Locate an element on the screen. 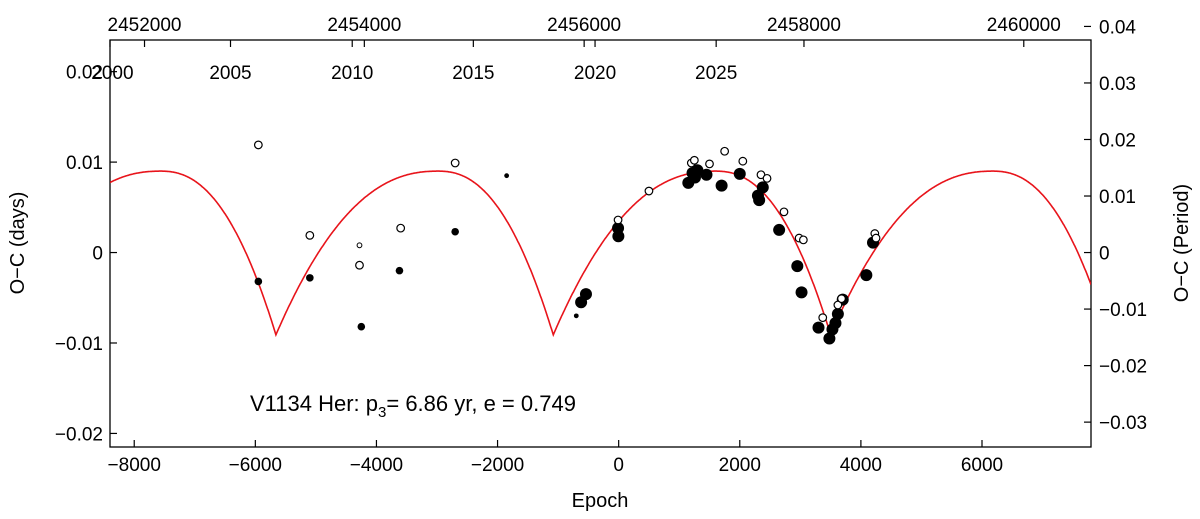 This screenshot has height=519, width=1200. annotation-suffix: = 6.86 yr, e = 0.749 is located at coordinates (481, 403).